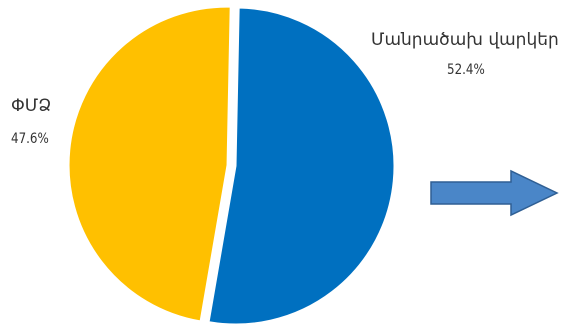  I want to click on slice-value-sme: 47.6%, so click(30, 139).